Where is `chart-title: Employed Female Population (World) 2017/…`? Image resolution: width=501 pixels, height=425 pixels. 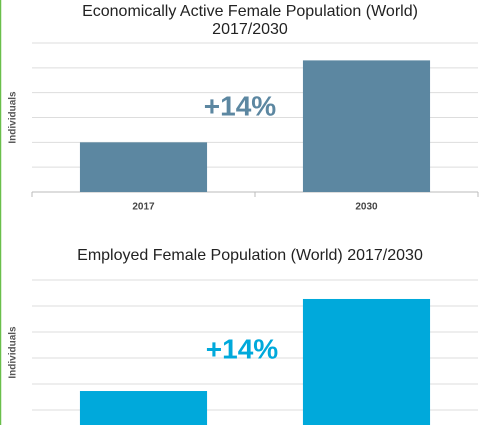
chart-title: Employed Female Population (World) 2017/… is located at coordinates (250, 255).